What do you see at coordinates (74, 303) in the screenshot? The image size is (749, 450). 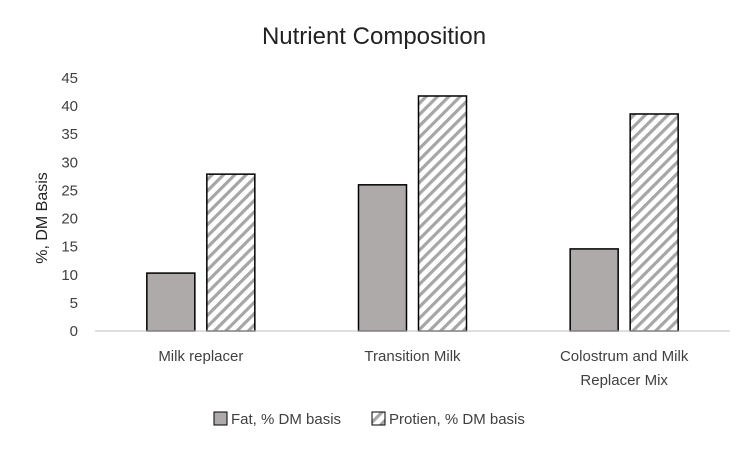 I see `y-tick-label: 5` at bounding box center [74, 303].